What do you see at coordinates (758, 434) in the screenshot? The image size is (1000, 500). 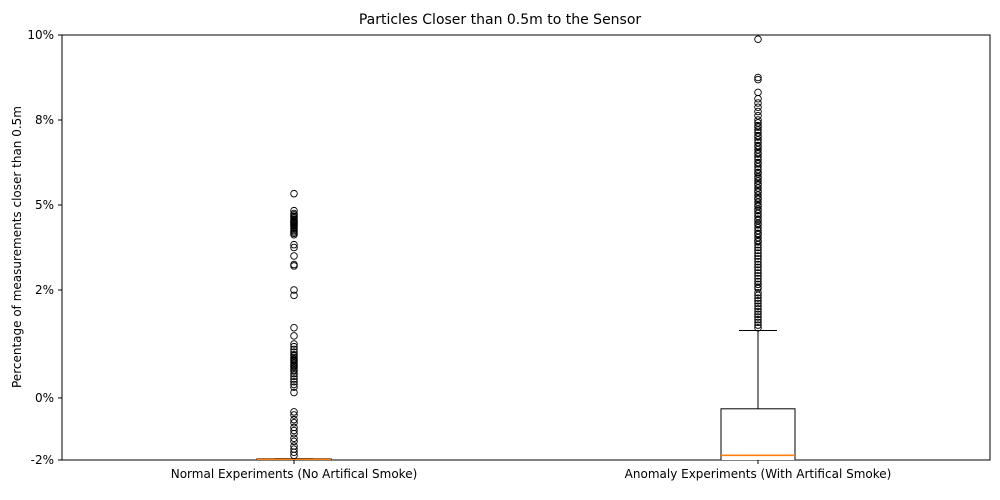 I see `iqr-box` at bounding box center [758, 434].